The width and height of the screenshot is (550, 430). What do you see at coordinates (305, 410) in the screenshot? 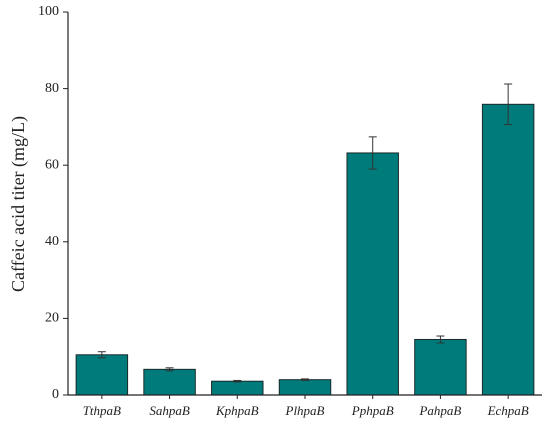
I see `x-tick-label: PlhpaB` at bounding box center [305, 410].